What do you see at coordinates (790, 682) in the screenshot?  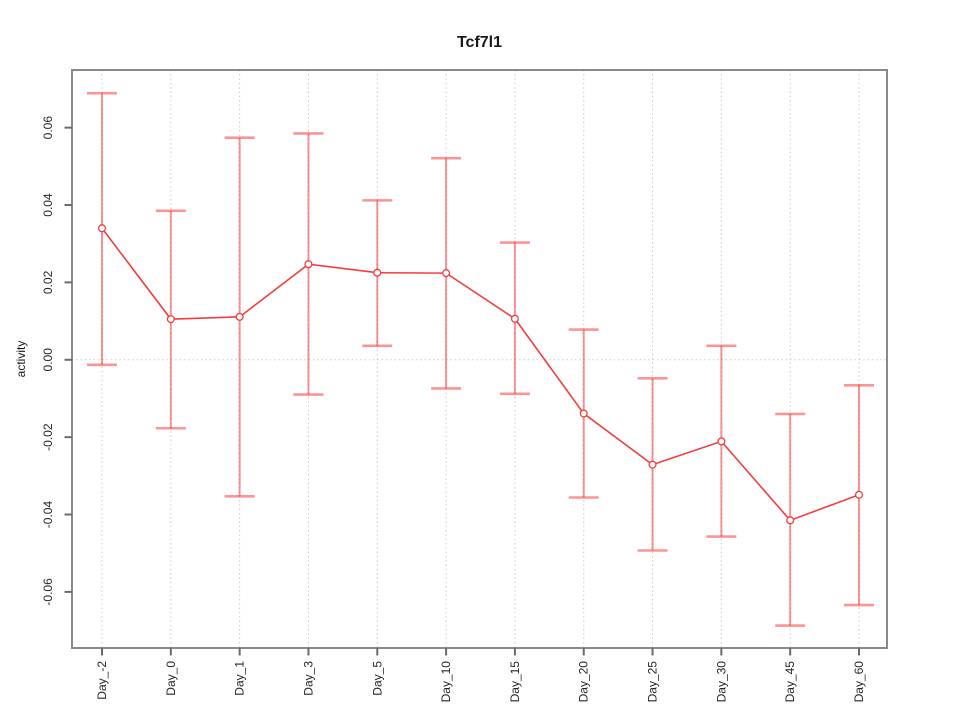 I see `x-tick-label: Day_45` at bounding box center [790, 682].